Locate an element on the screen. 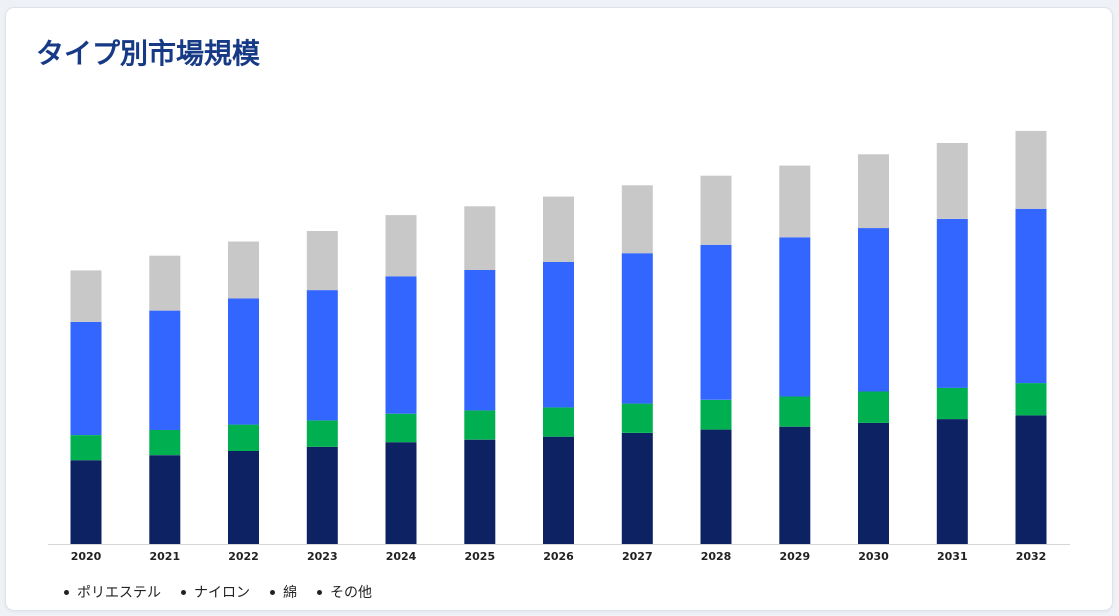  x-tick-label: 2023 is located at coordinates (322, 556).